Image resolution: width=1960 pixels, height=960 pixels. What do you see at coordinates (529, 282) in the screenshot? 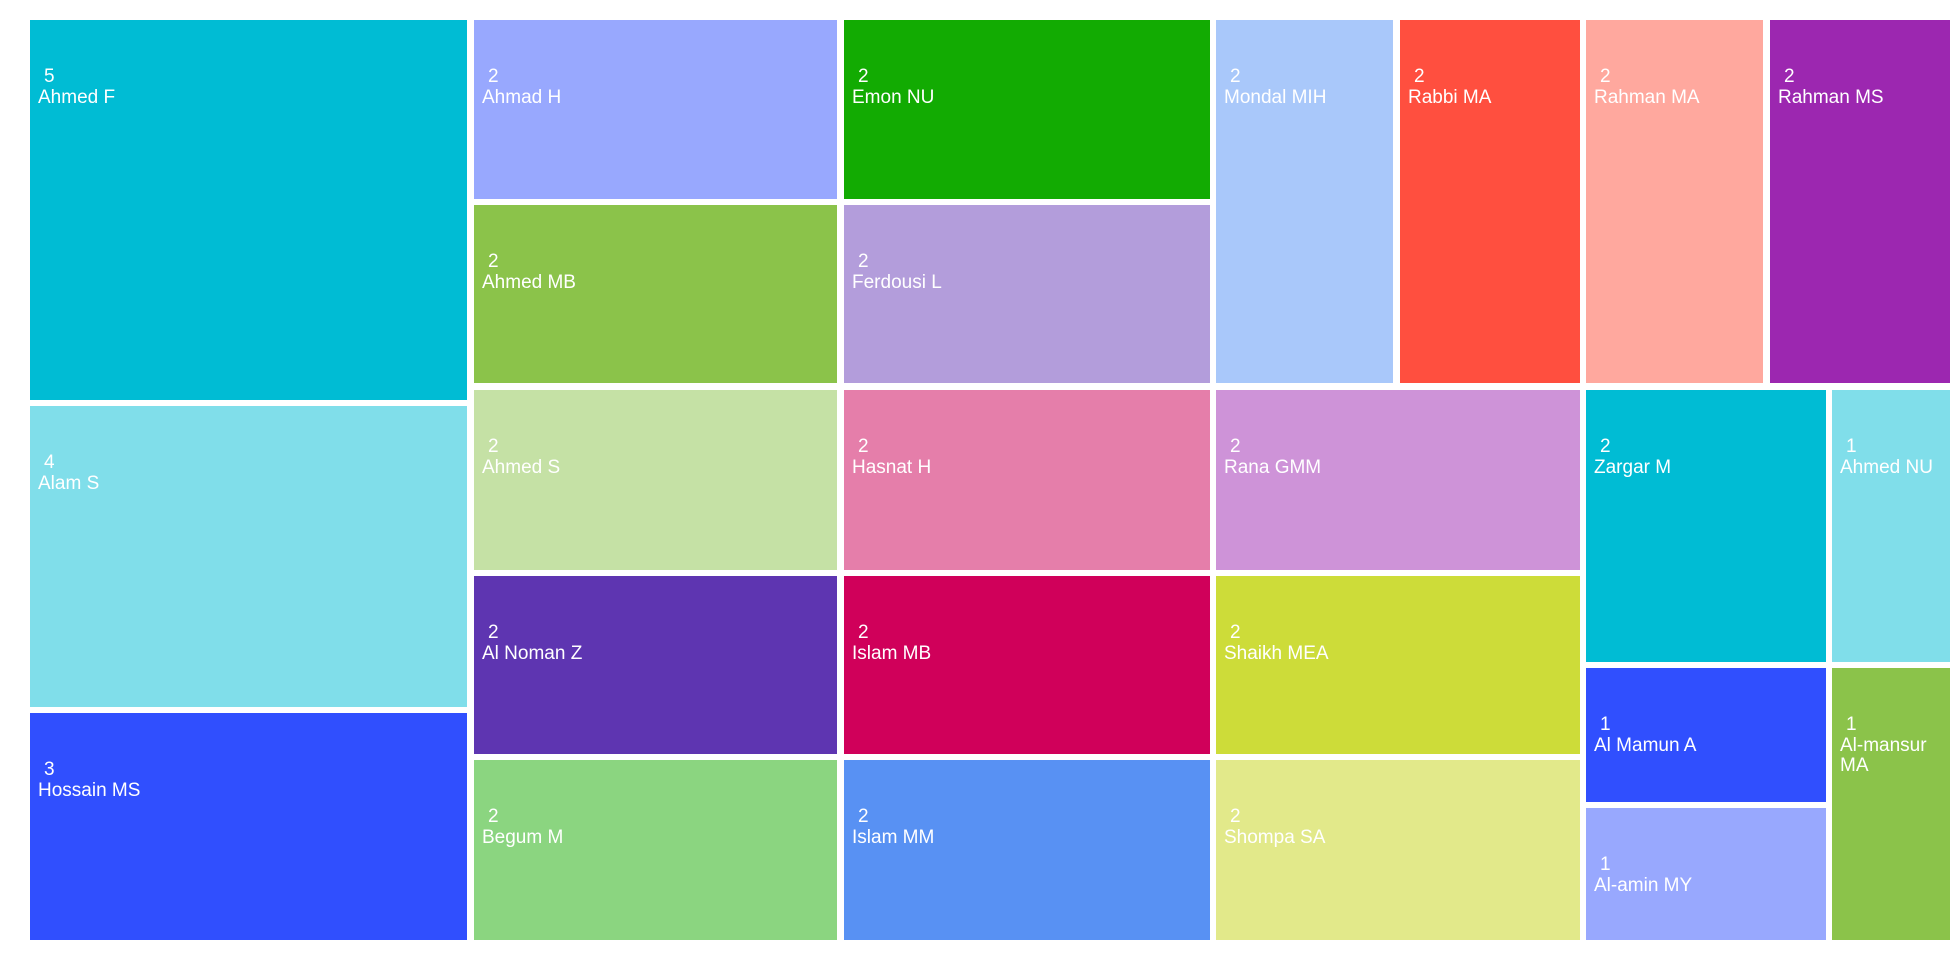
I see `tile-label: Ahmed MB` at bounding box center [529, 282].